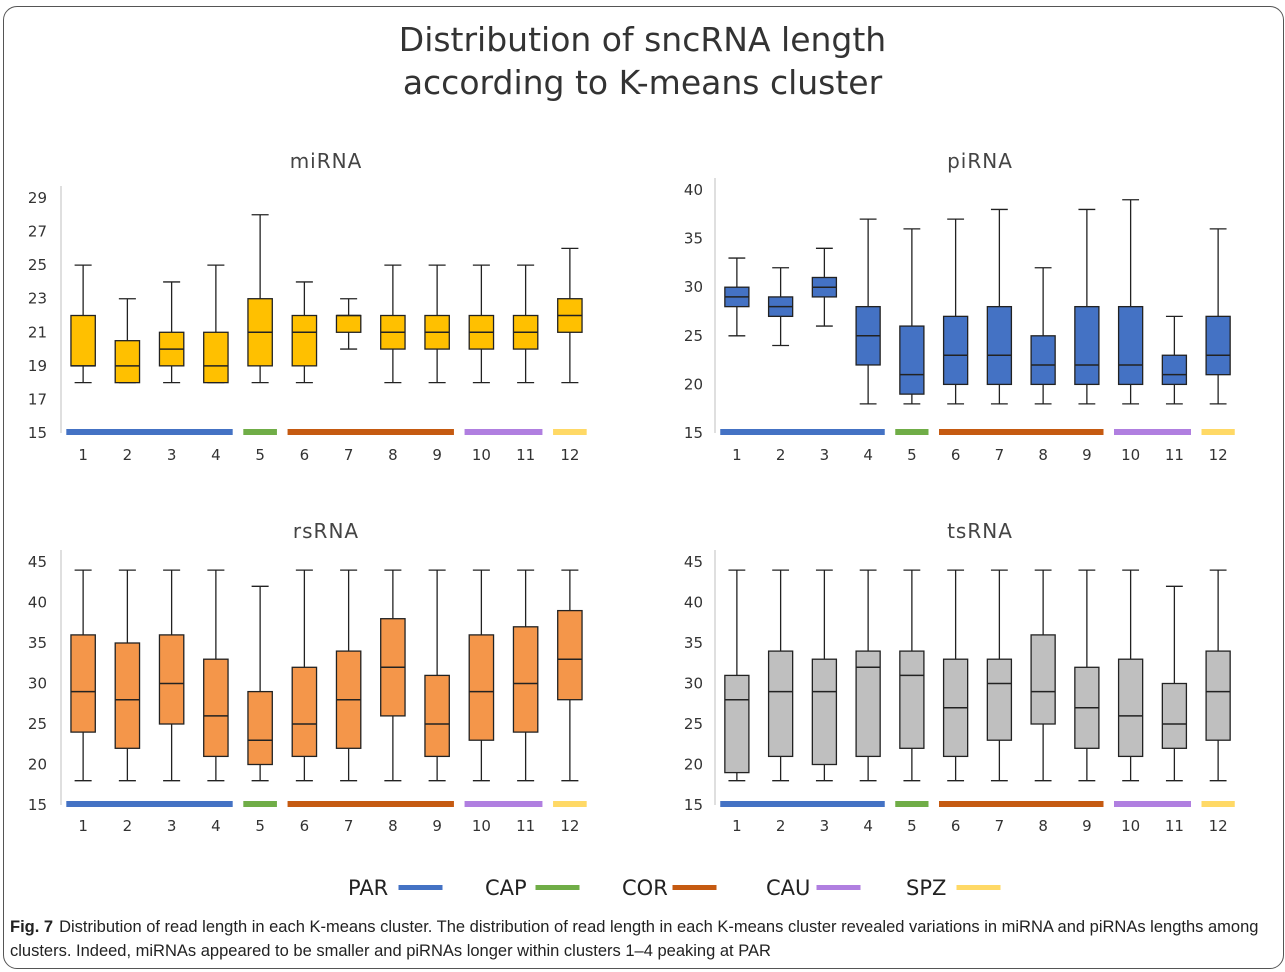 Image resolution: width=1285 pixels, height=972 pixels. I want to click on x-tick-label: 3, so click(172, 826).